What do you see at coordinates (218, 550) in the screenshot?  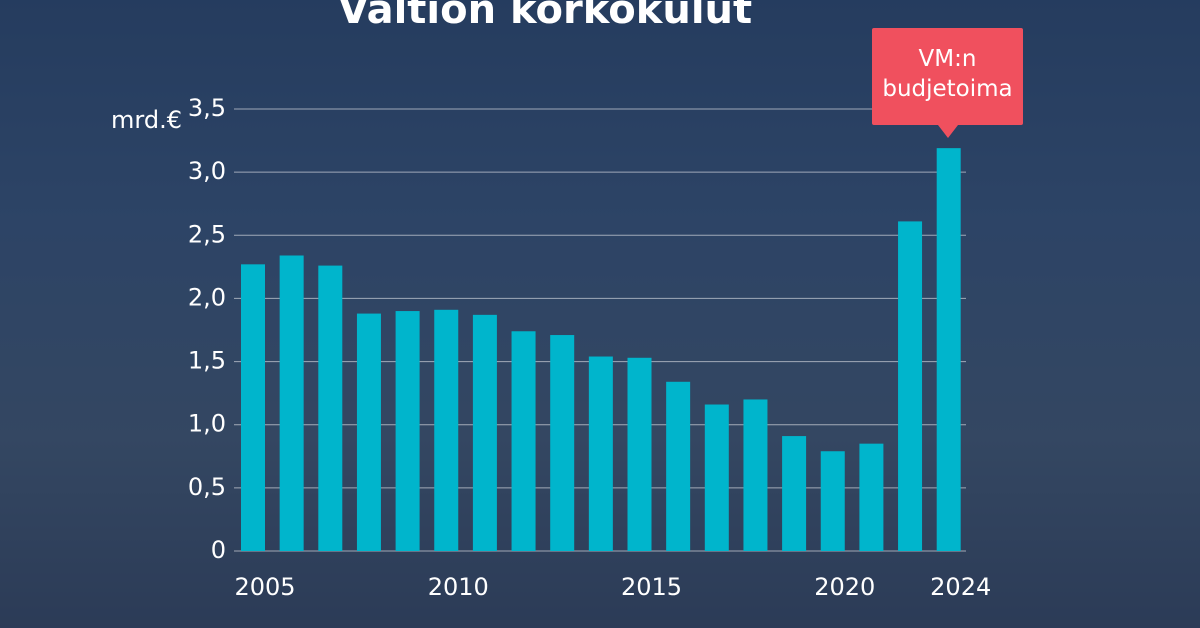 I see `y-tick-label: 0` at bounding box center [218, 550].